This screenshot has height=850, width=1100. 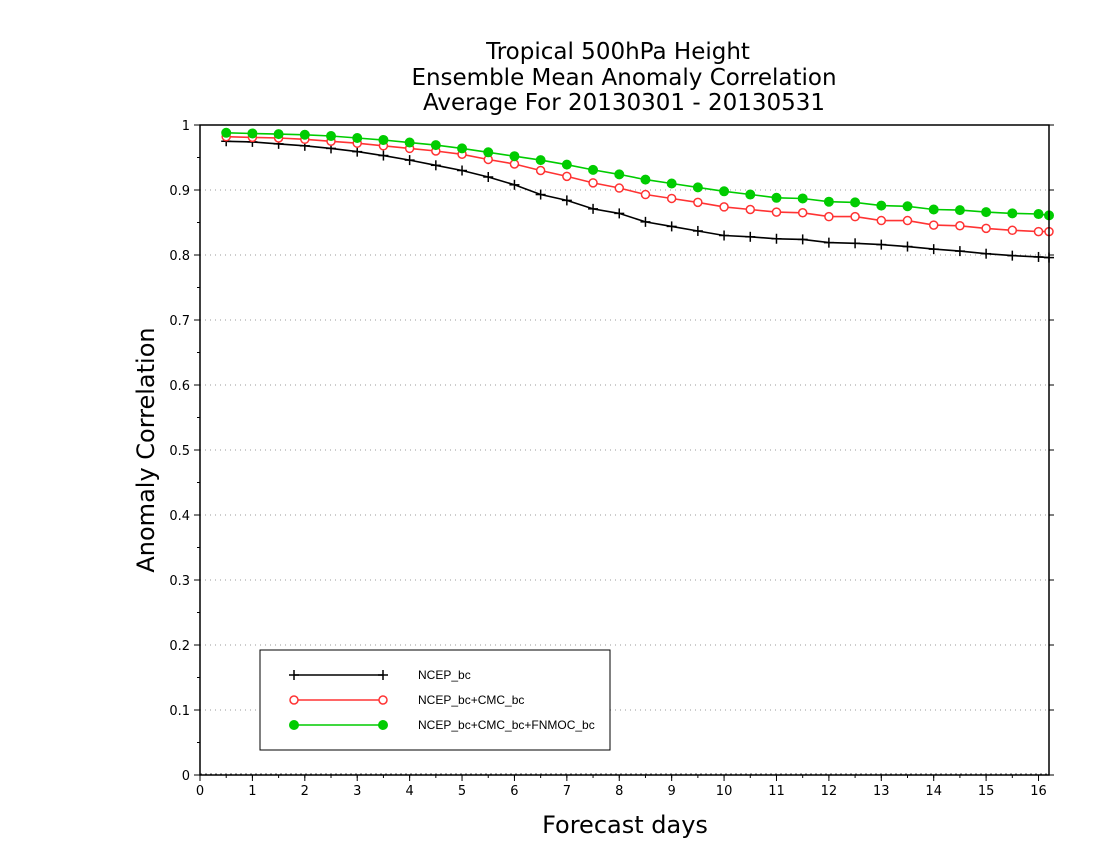 What do you see at coordinates (409, 791) in the screenshot?
I see `x-tick-label-4: 4` at bounding box center [409, 791].